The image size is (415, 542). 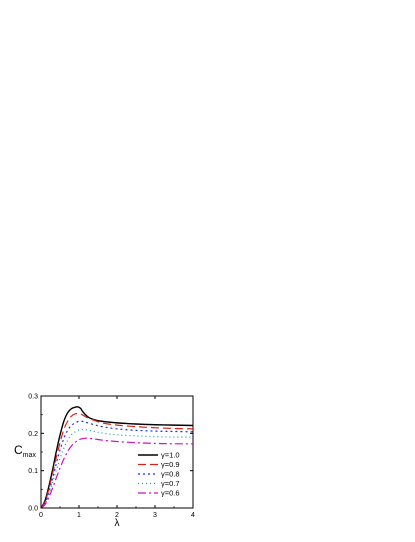 I want to click on y-tick-label: 0.1, so click(x=33, y=471).